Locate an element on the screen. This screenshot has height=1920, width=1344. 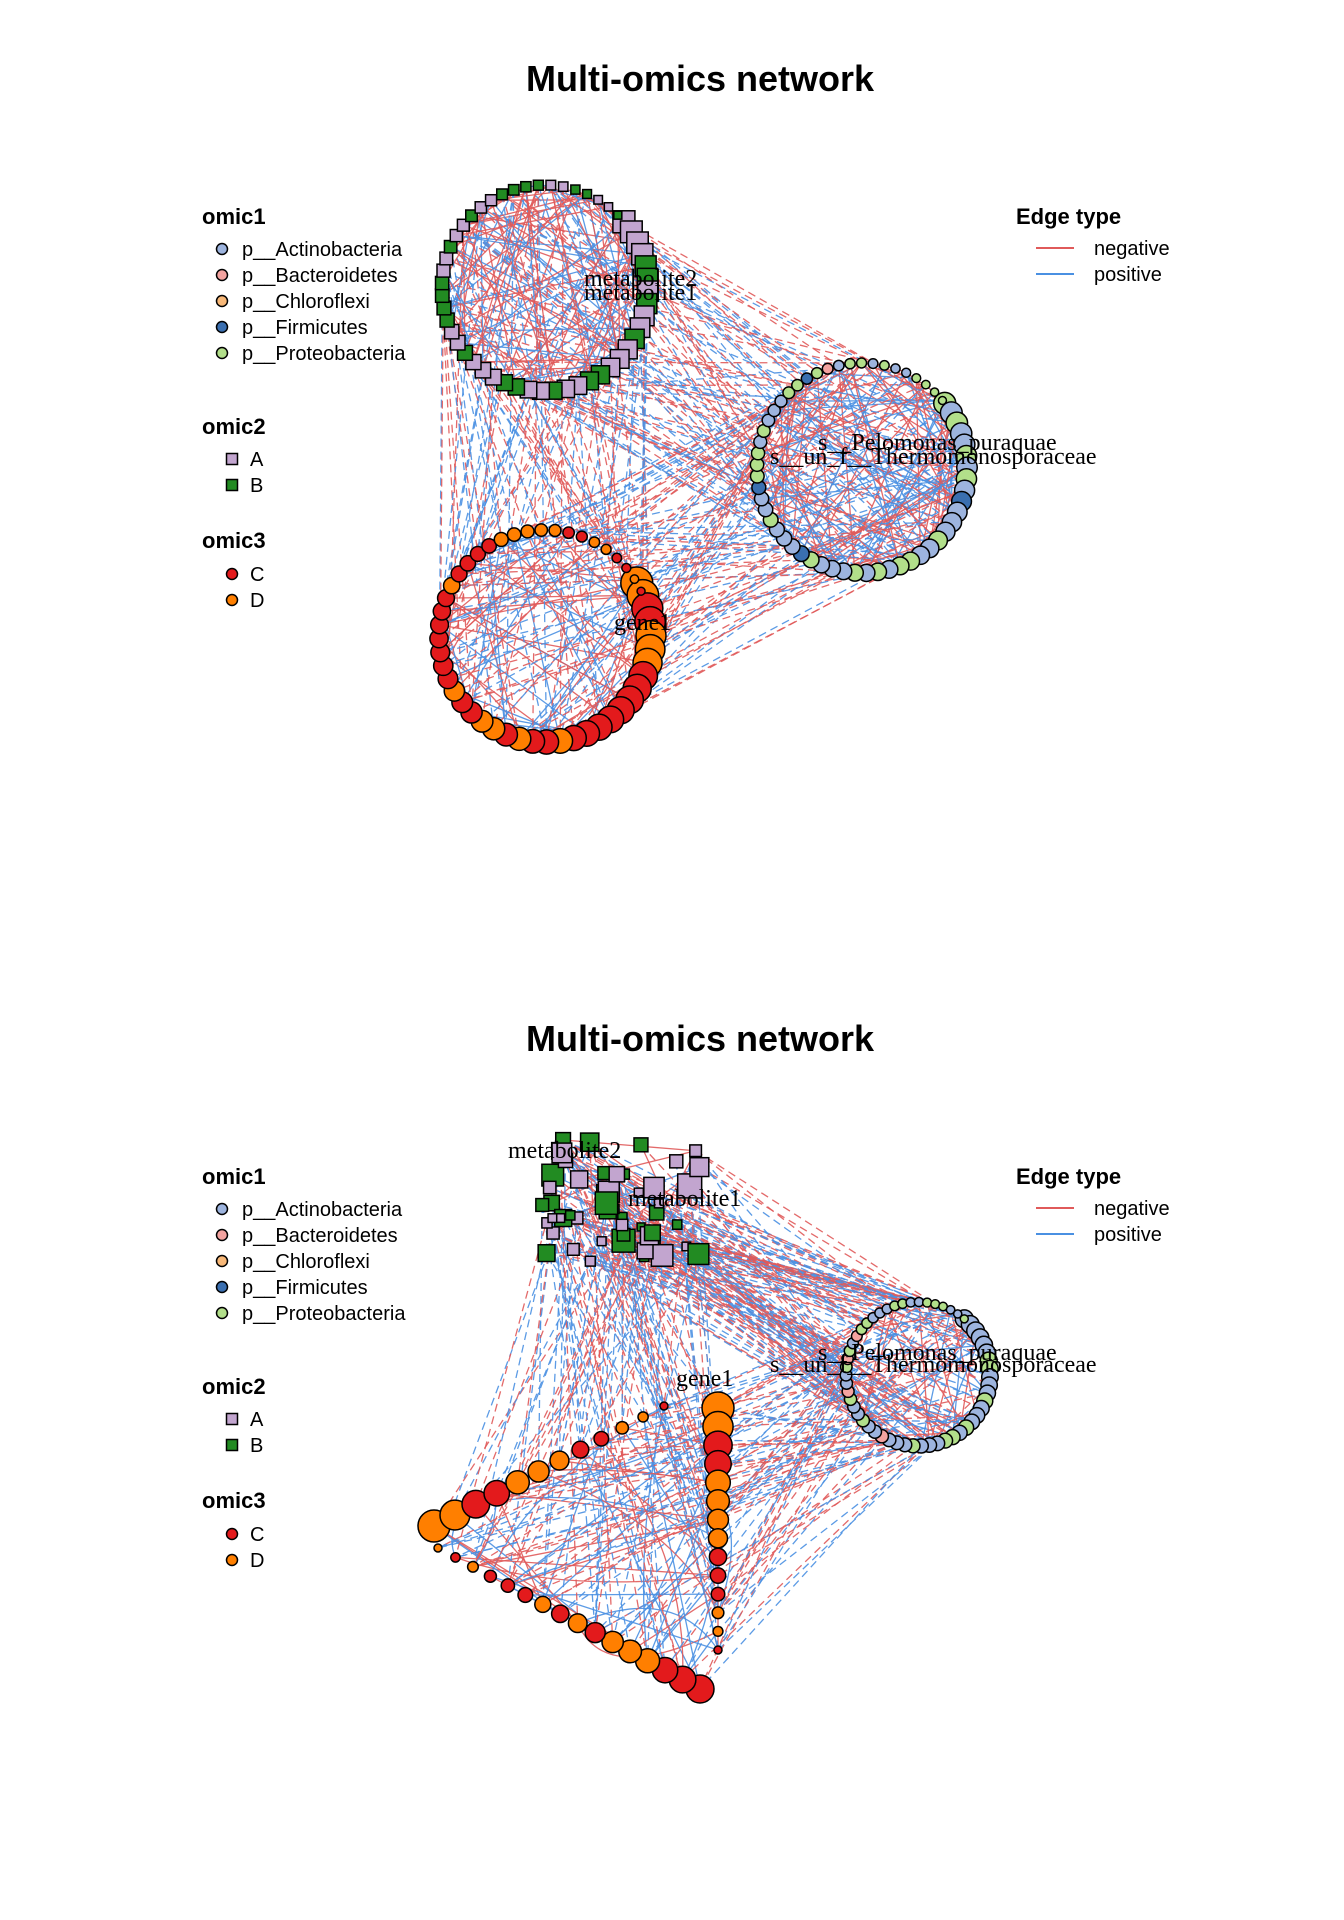
legend-label-negative: negative is located at coordinates (1132, 249).